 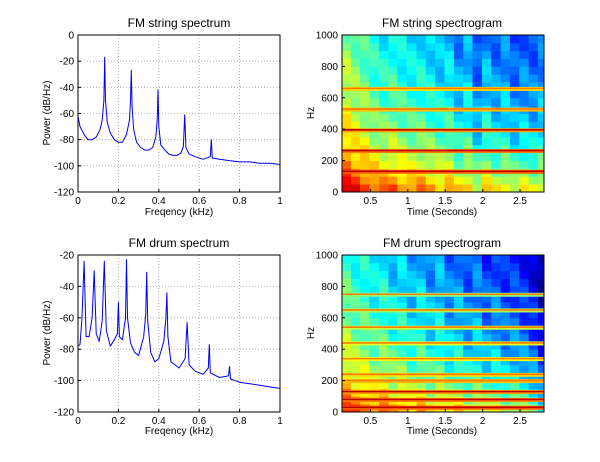 What do you see at coordinates (179, 110) in the screenshot?
I see `series-line` at bounding box center [179, 110].